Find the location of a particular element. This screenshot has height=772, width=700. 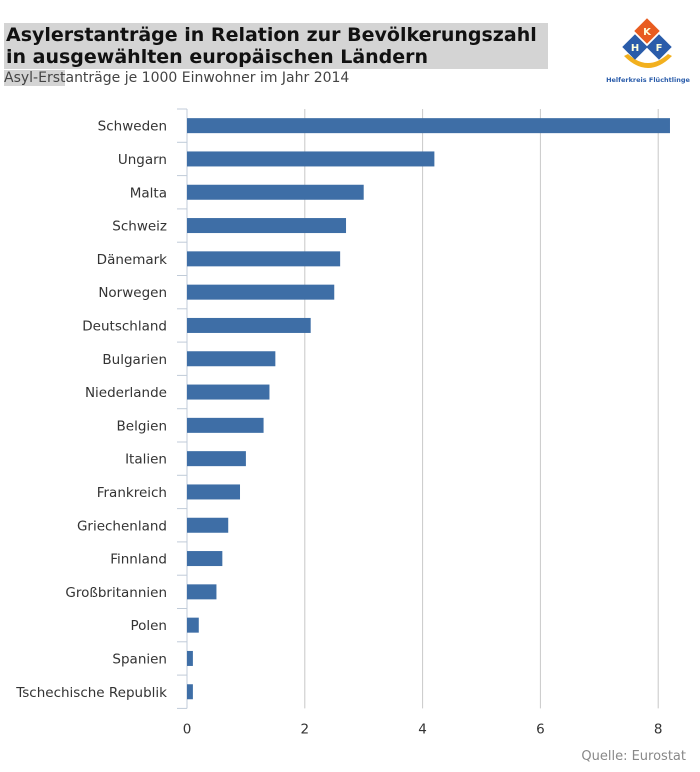

category-label: Bulgarien is located at coordinates (134, 360).